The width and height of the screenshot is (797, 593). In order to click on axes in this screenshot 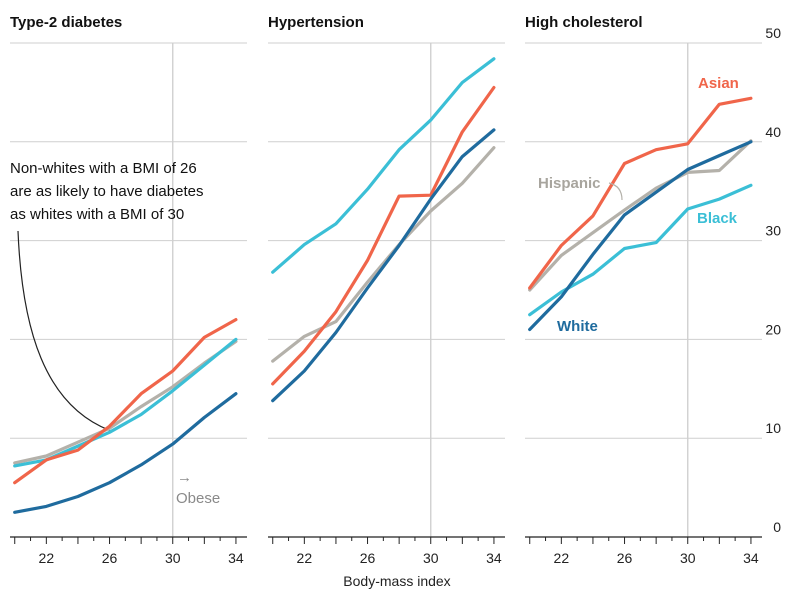, I will do `click(386, 540)`.